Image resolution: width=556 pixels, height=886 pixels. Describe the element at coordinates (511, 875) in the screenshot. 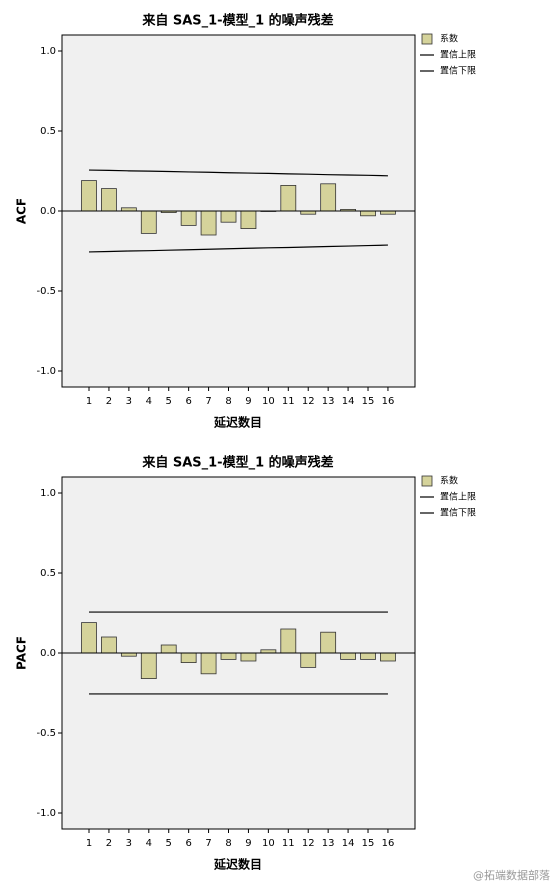

I see `watermark: @拓端数据部落` at that location.